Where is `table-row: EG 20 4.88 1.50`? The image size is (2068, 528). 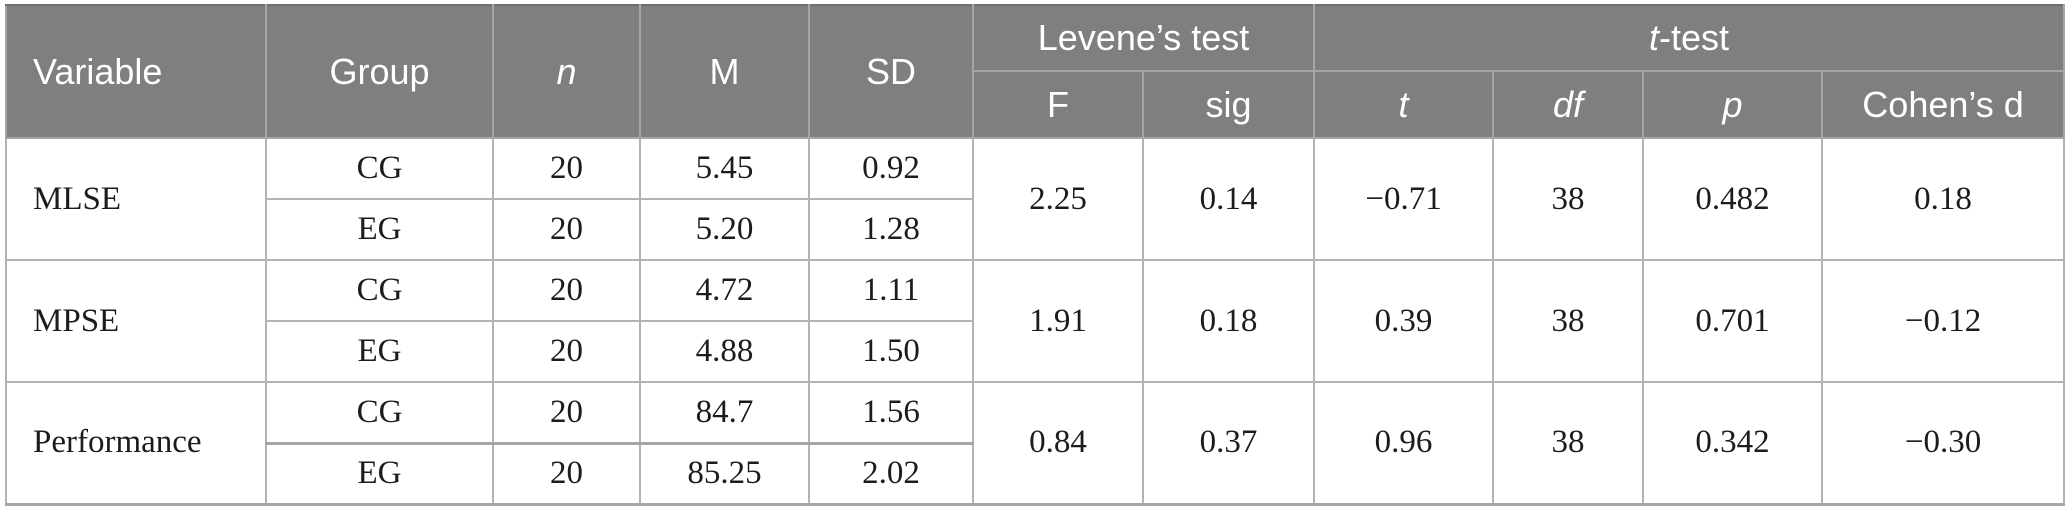 table-row: EG 20 4.88 1.50 is located at coordinates (1035, 351).